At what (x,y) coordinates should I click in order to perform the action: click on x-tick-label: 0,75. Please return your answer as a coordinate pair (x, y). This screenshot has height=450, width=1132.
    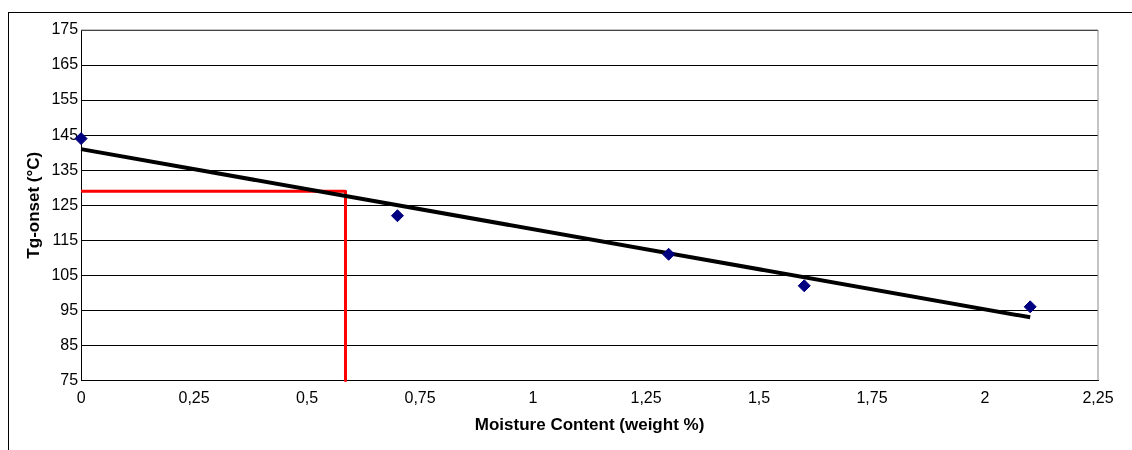
    Looking at the image, I should click on (420, 398).